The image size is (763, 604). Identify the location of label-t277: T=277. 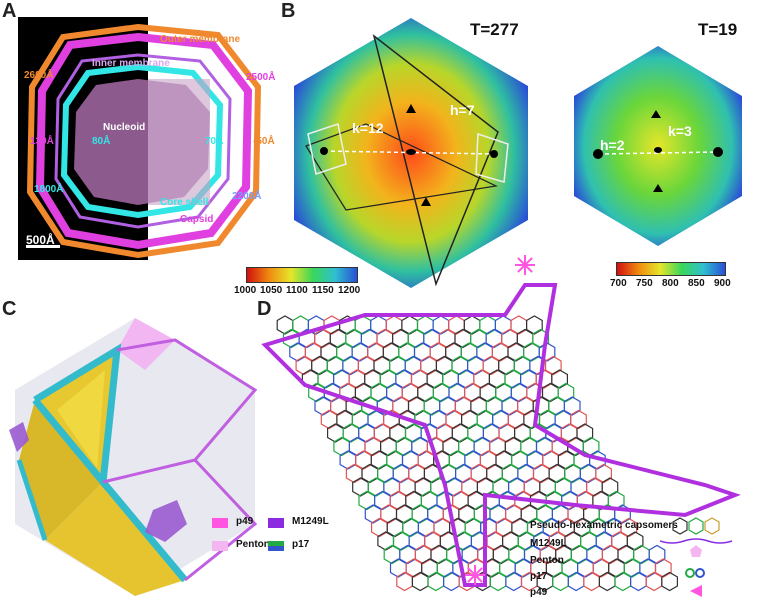
(494, 29).